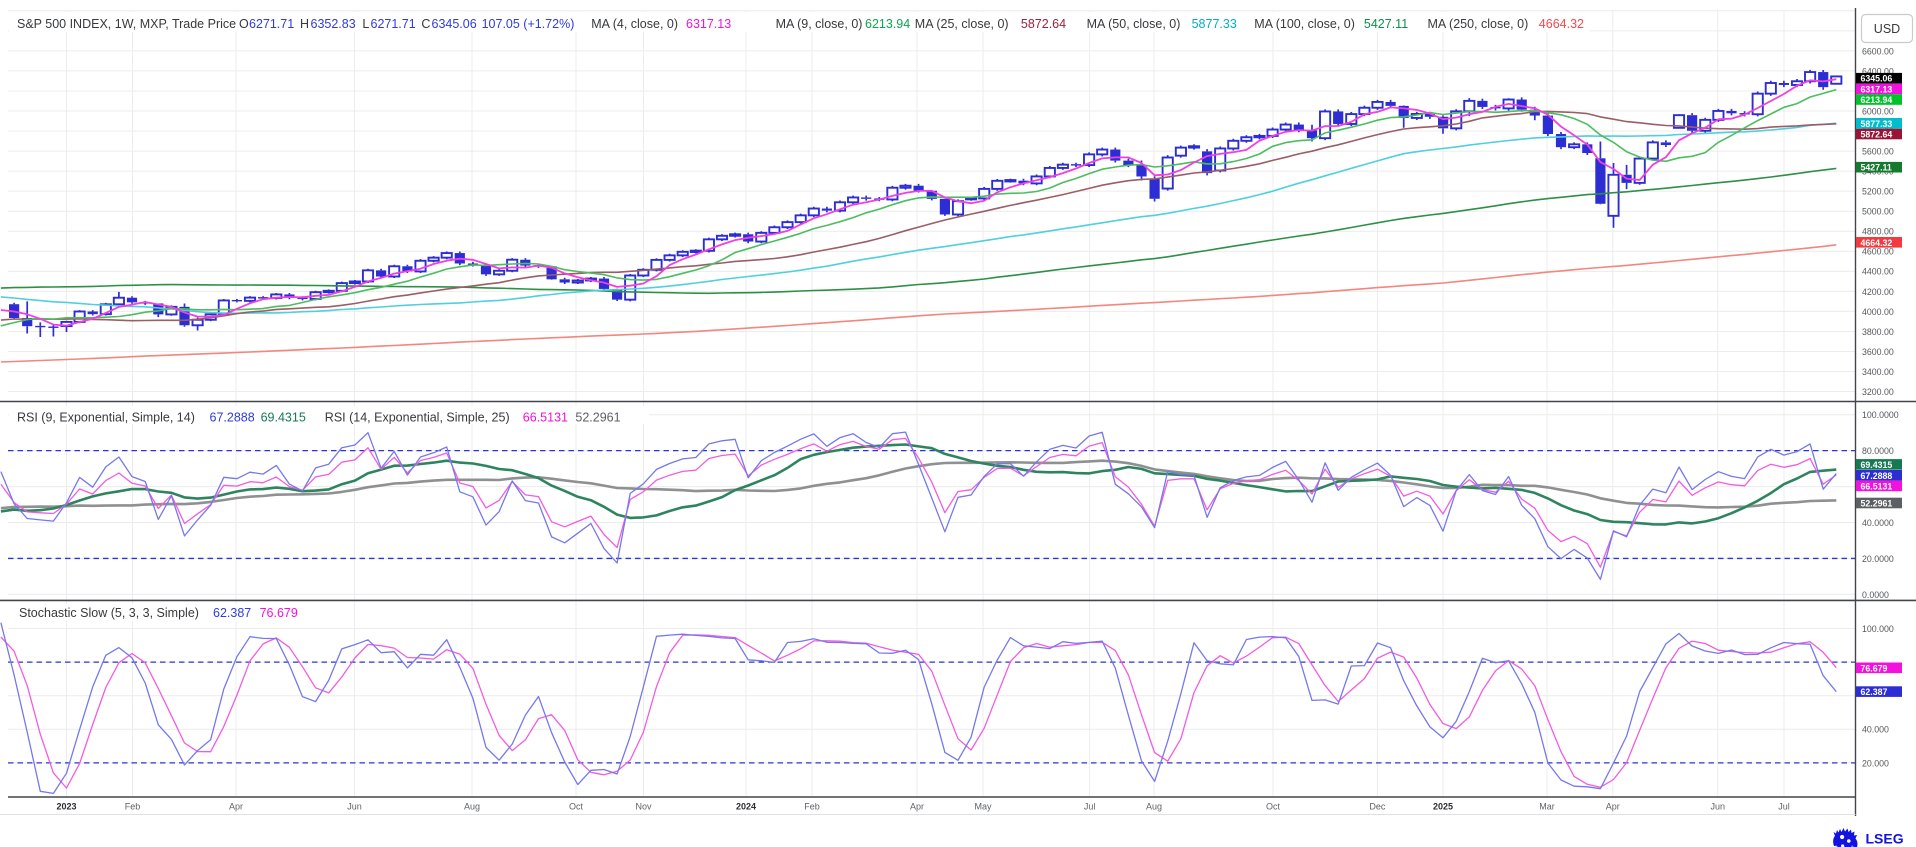  What do you see at coordinates (528, 24) in the screenshot?
I see `svg-text: 107.05 (+1.72%)` at bounding box center [528, 24].